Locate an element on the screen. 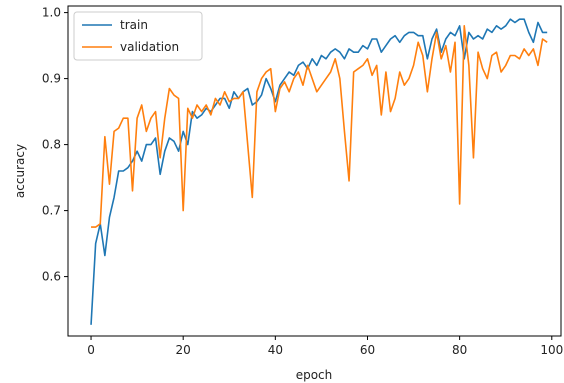  y-tick-label: 0.9 is located at coordinates (51, 79).